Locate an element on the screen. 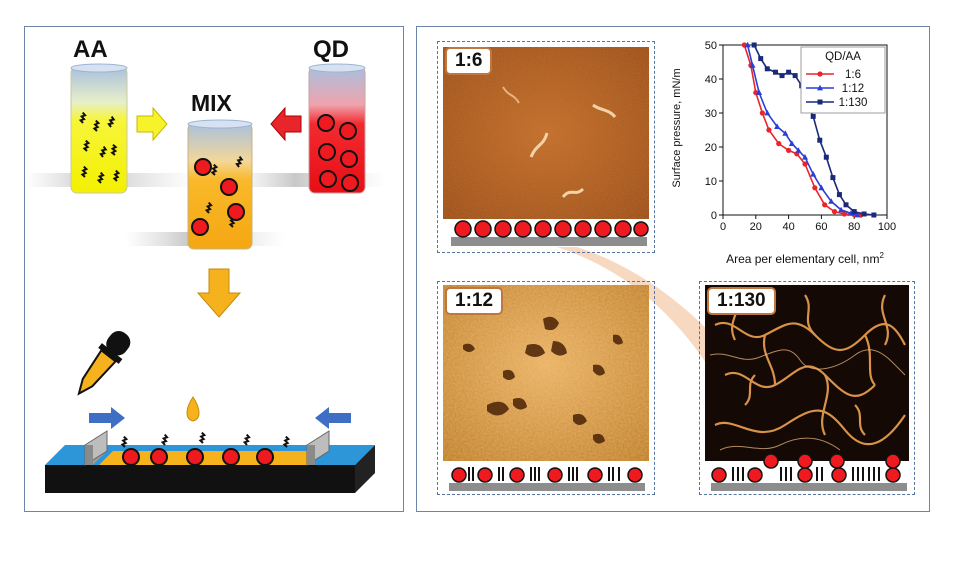 The width and height of the screenshot is (974, 561). ratio-label-1-130: 1:130 is located at coordinates (741, 301).